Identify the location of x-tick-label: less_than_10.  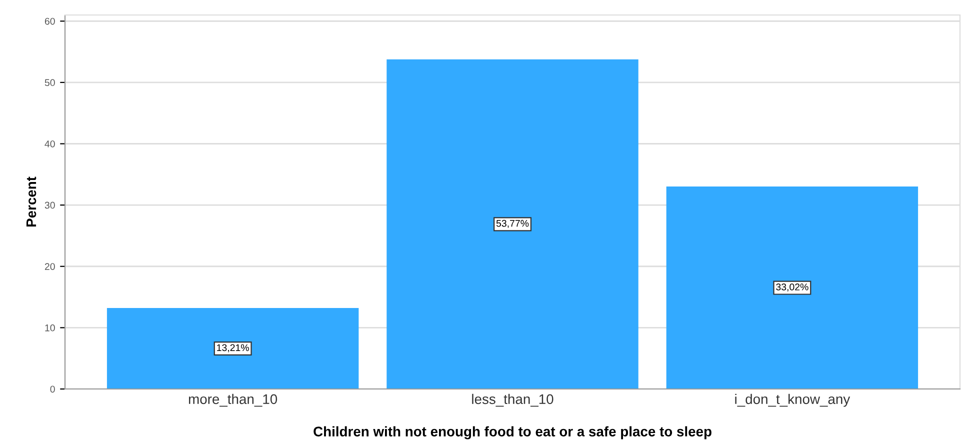
(513, 400).